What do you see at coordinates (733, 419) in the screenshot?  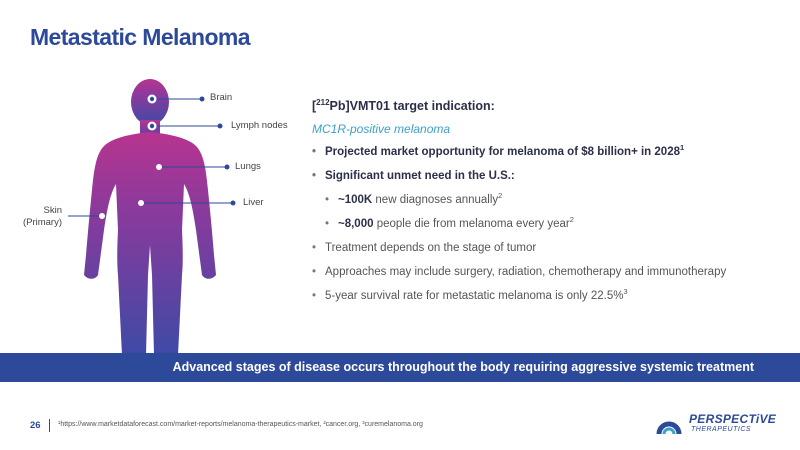 I see `logo-name: PERSPECTiVE` at bounding box center [733, 419].